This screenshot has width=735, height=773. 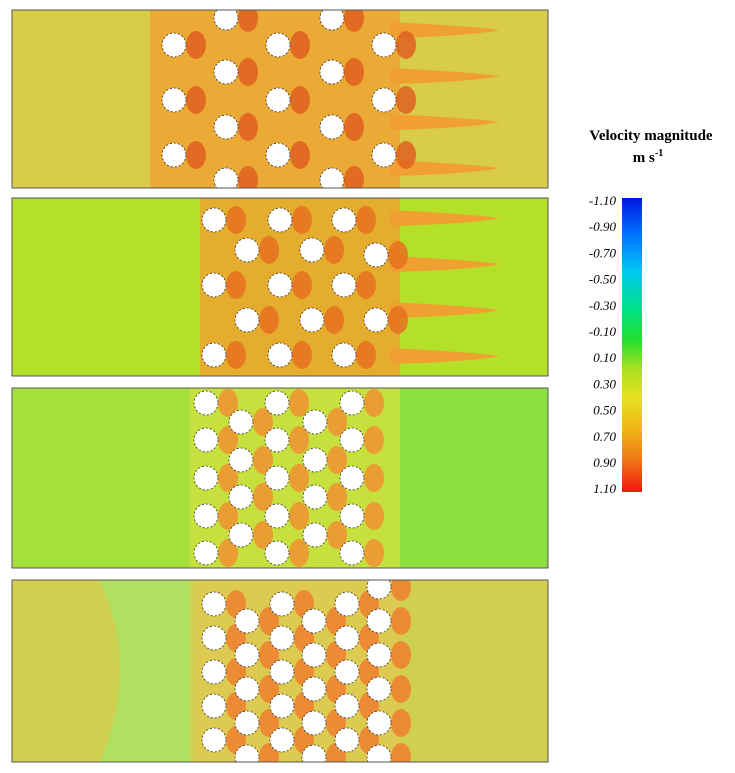 I want to click on unit-exponent: -1, so click(x=659, y=153).